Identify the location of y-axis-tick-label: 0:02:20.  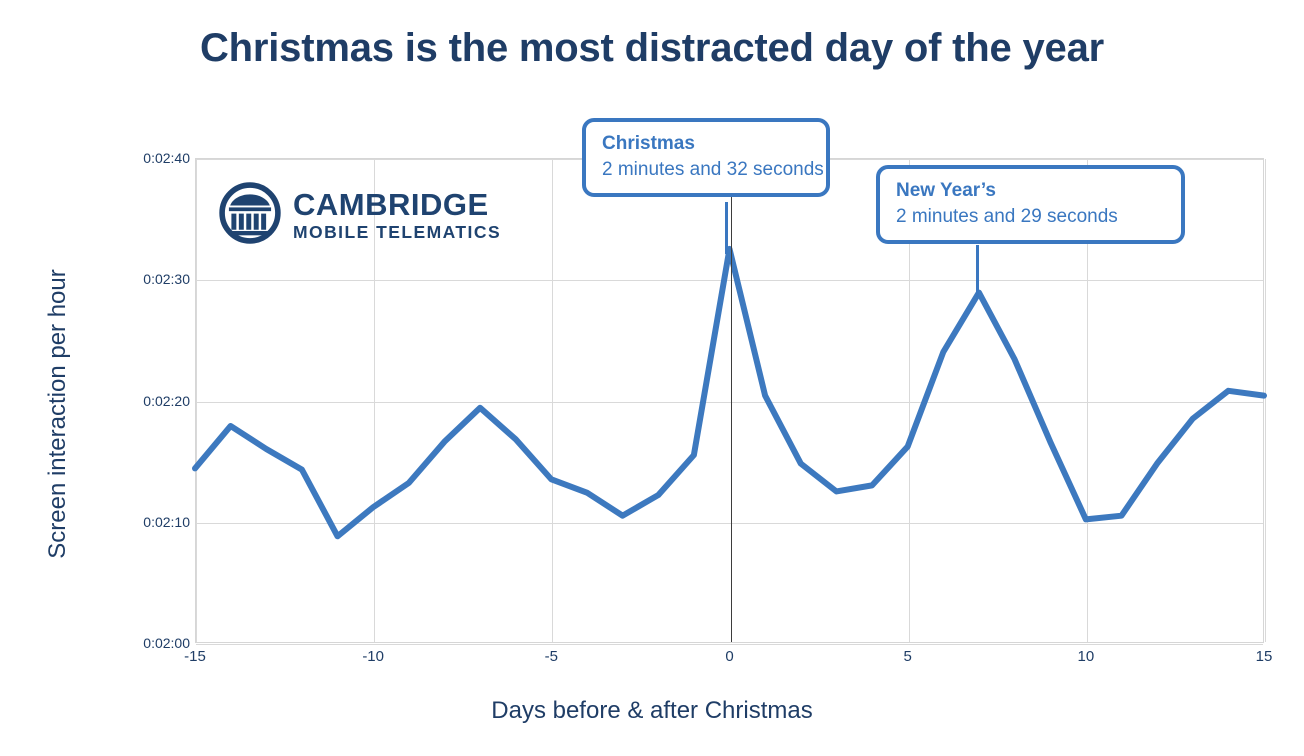
(166, 400).